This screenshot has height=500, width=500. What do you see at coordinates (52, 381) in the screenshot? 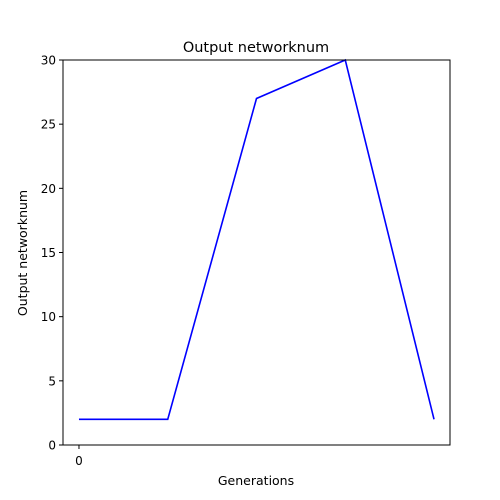
I see `y-tick-label: 5` at bounding box center [52, 381].